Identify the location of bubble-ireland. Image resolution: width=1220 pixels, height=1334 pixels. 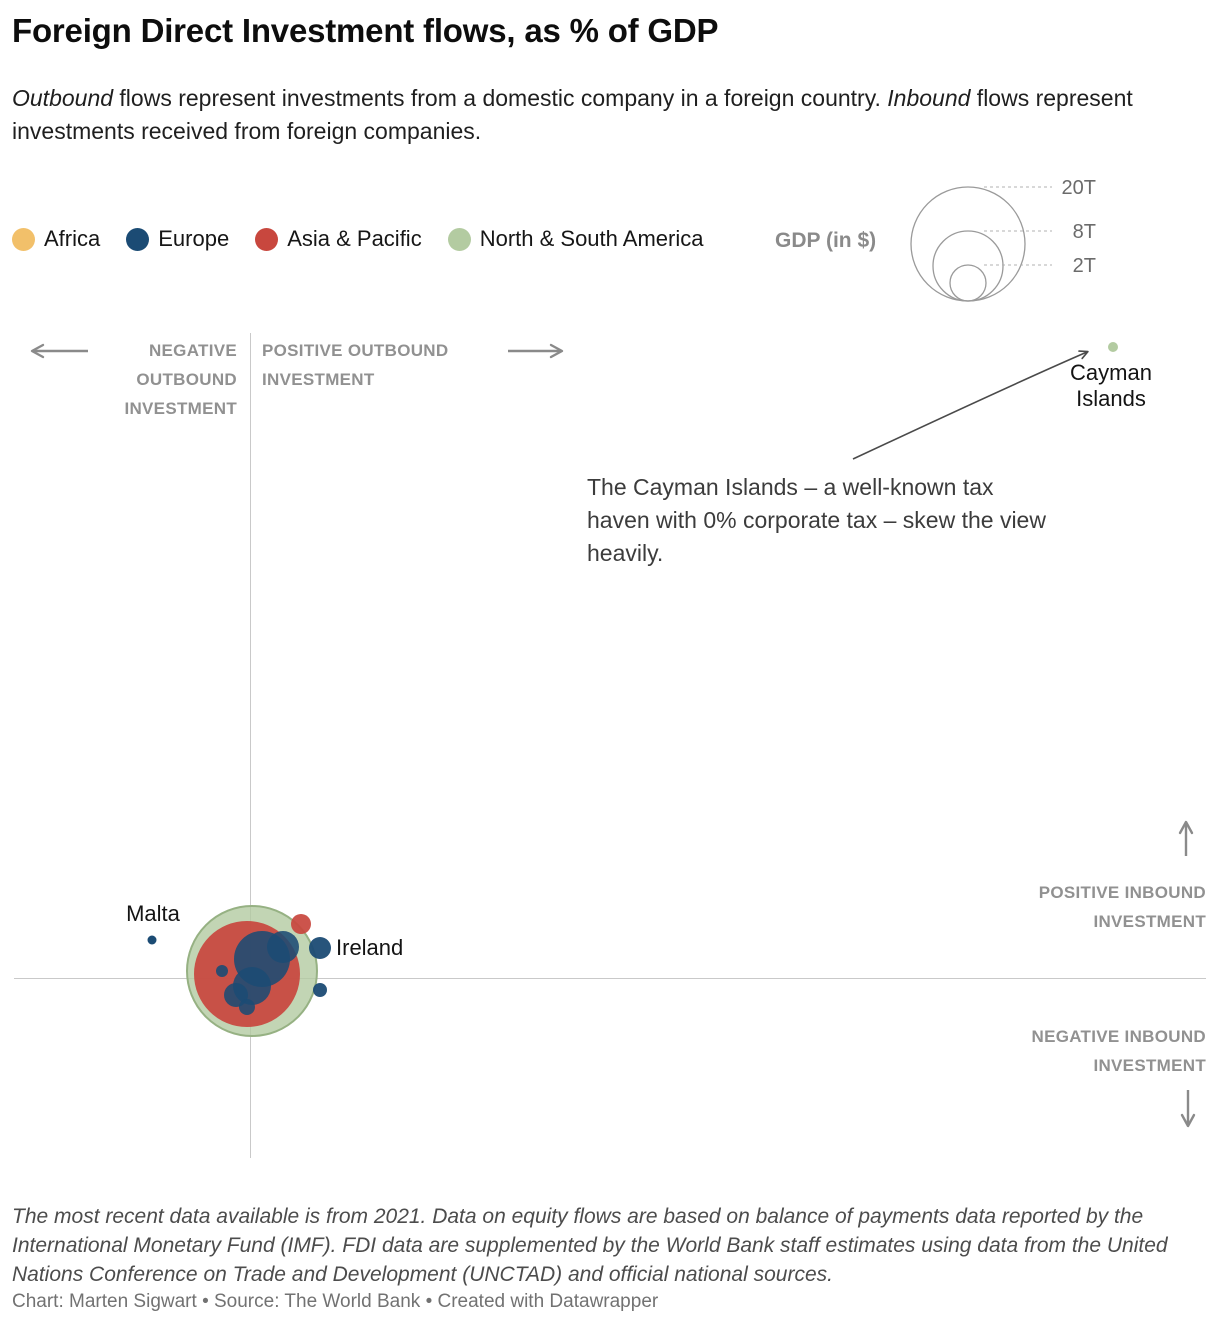
(320, 948).